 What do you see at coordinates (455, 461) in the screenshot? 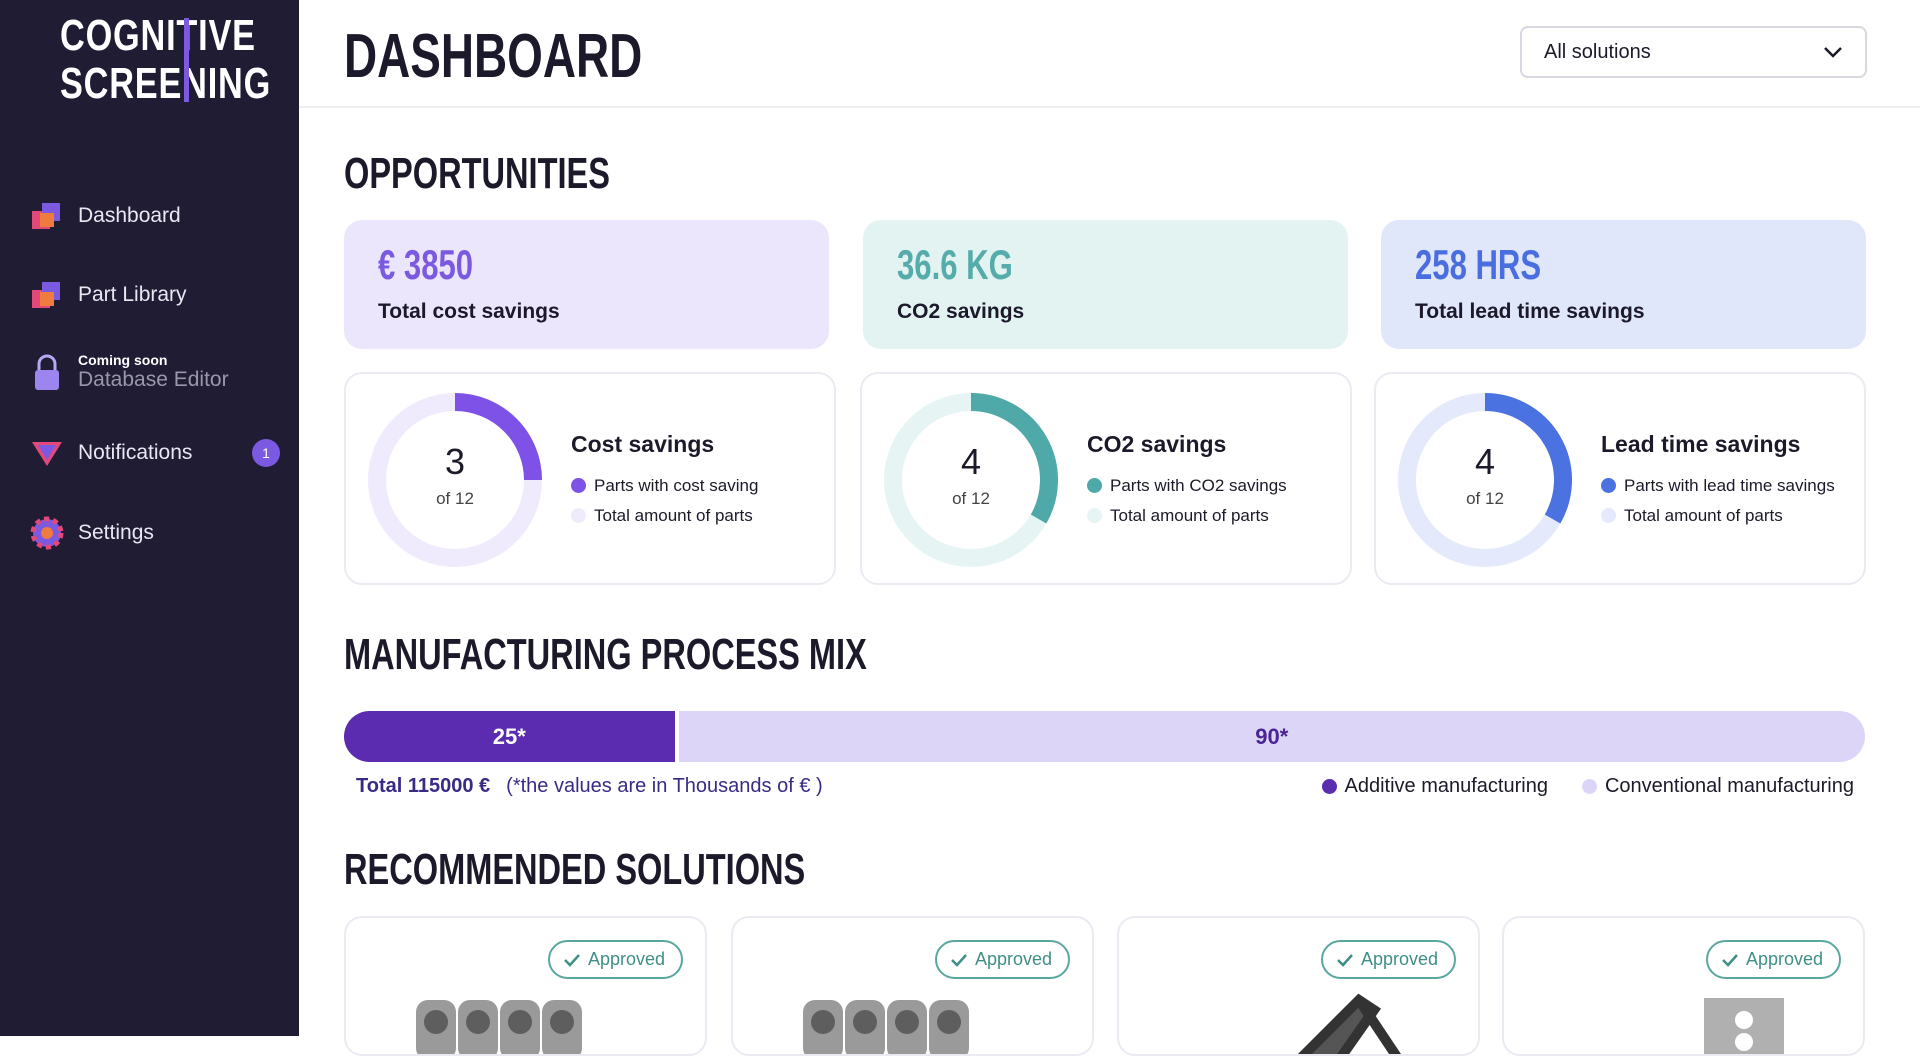
I see `donut-count: 3` at bounding box center [455, 461].